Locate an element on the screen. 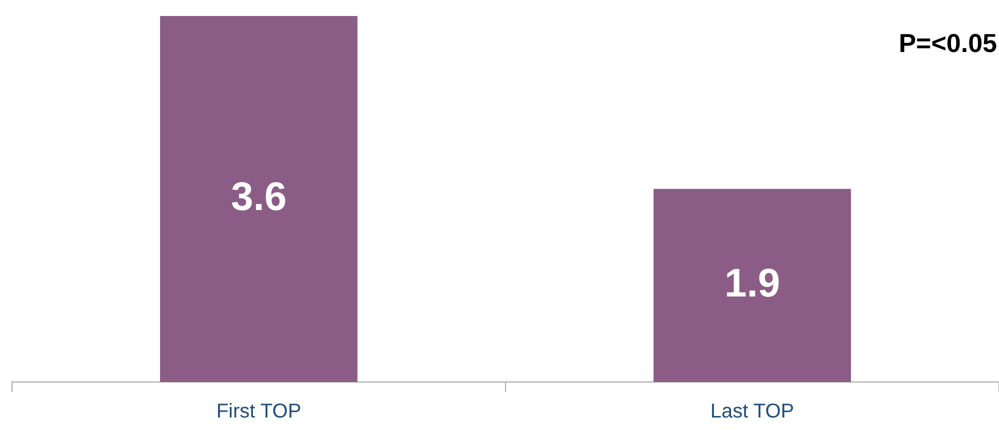 The image size is (999, 436). x-tick-label: Last TOP is located at coordinates (752, 411).